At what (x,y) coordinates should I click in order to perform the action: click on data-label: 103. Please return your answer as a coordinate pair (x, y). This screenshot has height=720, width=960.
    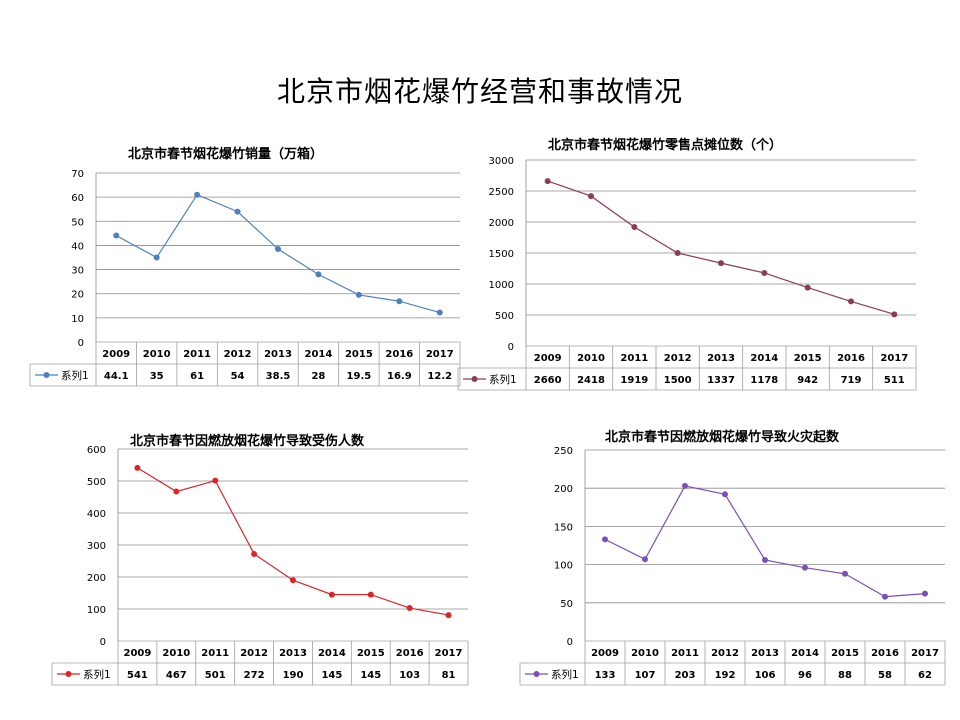
    Looking at the image, I should click on (409, 675).